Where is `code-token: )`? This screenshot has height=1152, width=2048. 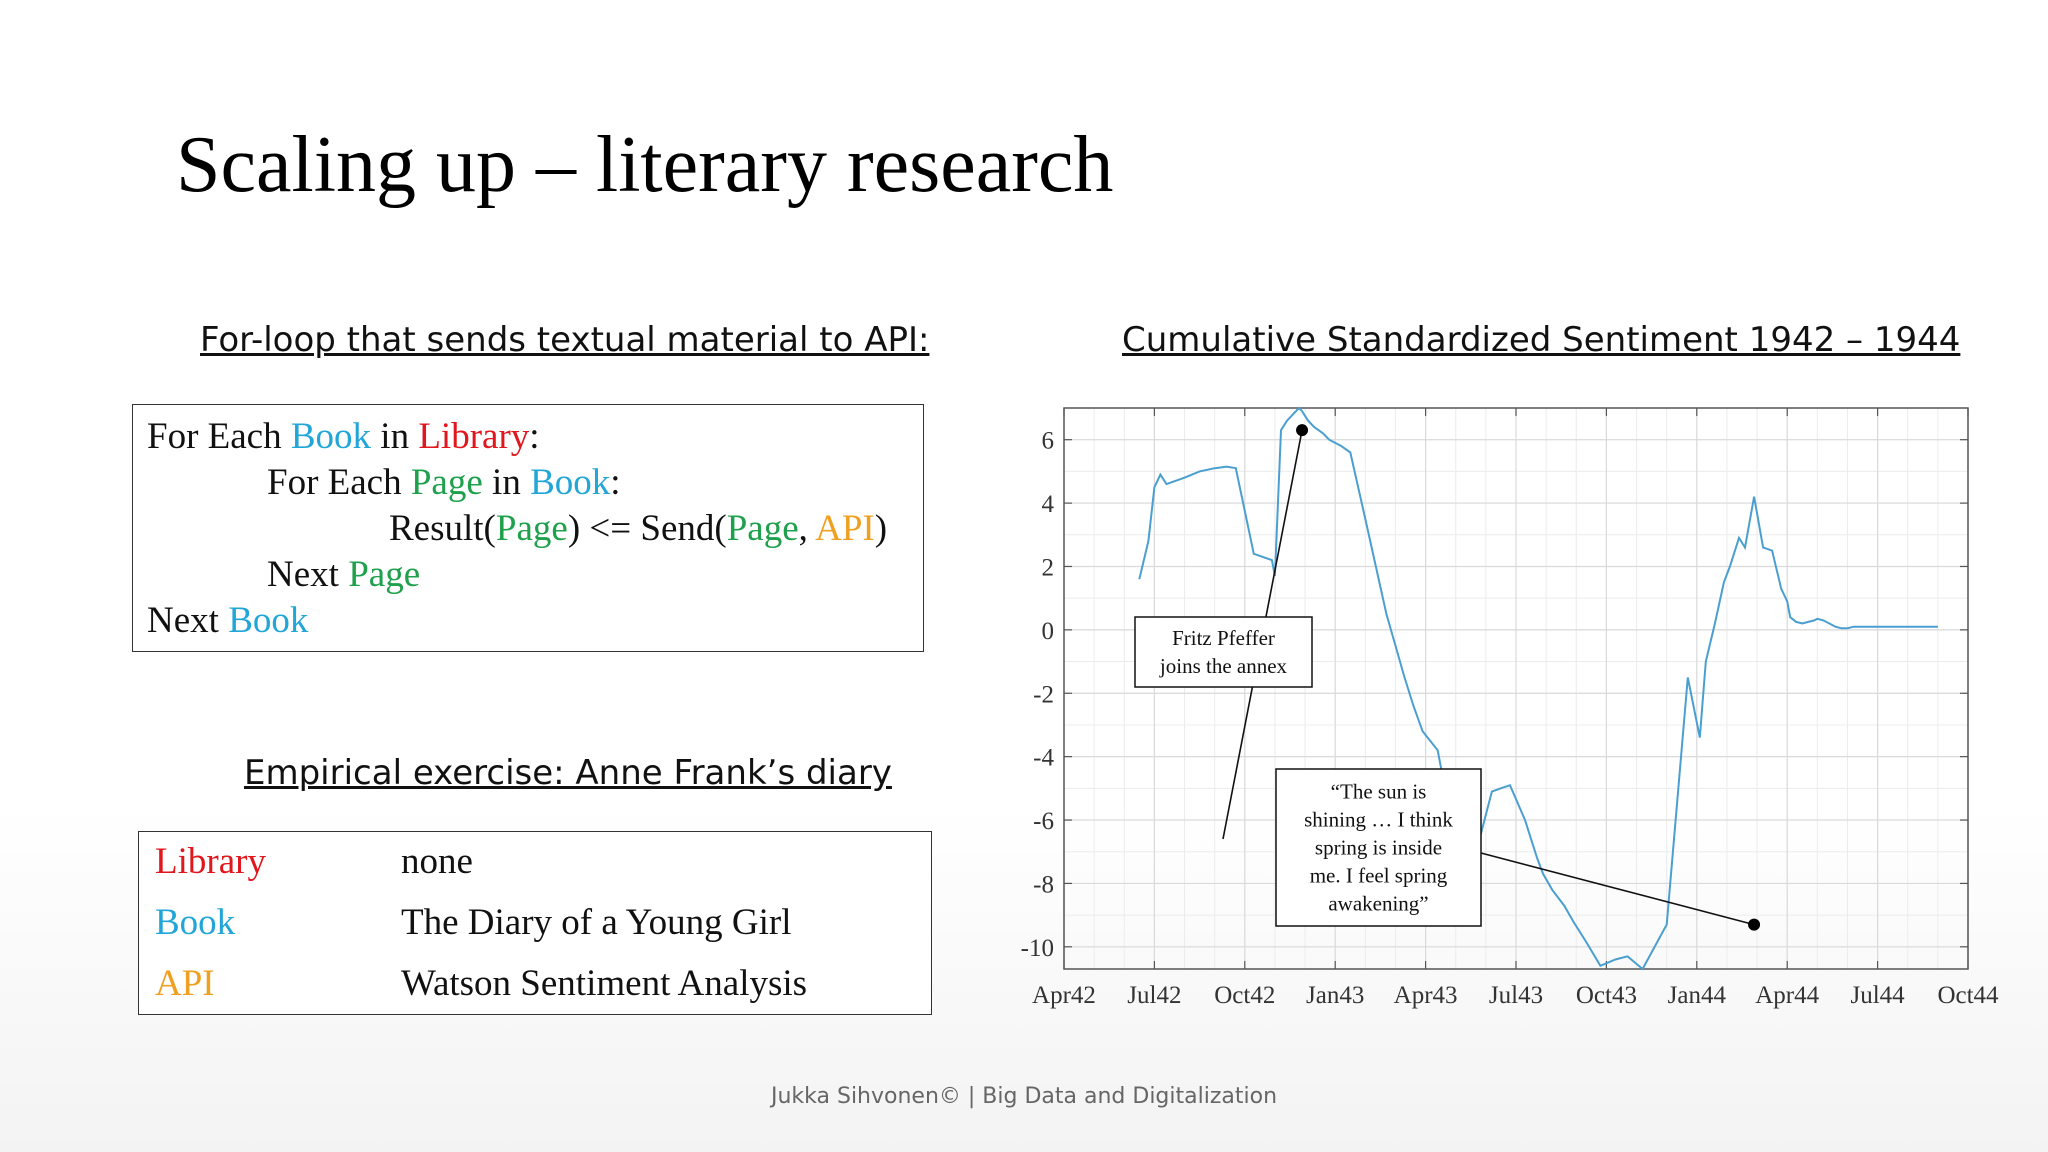
code-token: ) is located at coordinates (881, 528).